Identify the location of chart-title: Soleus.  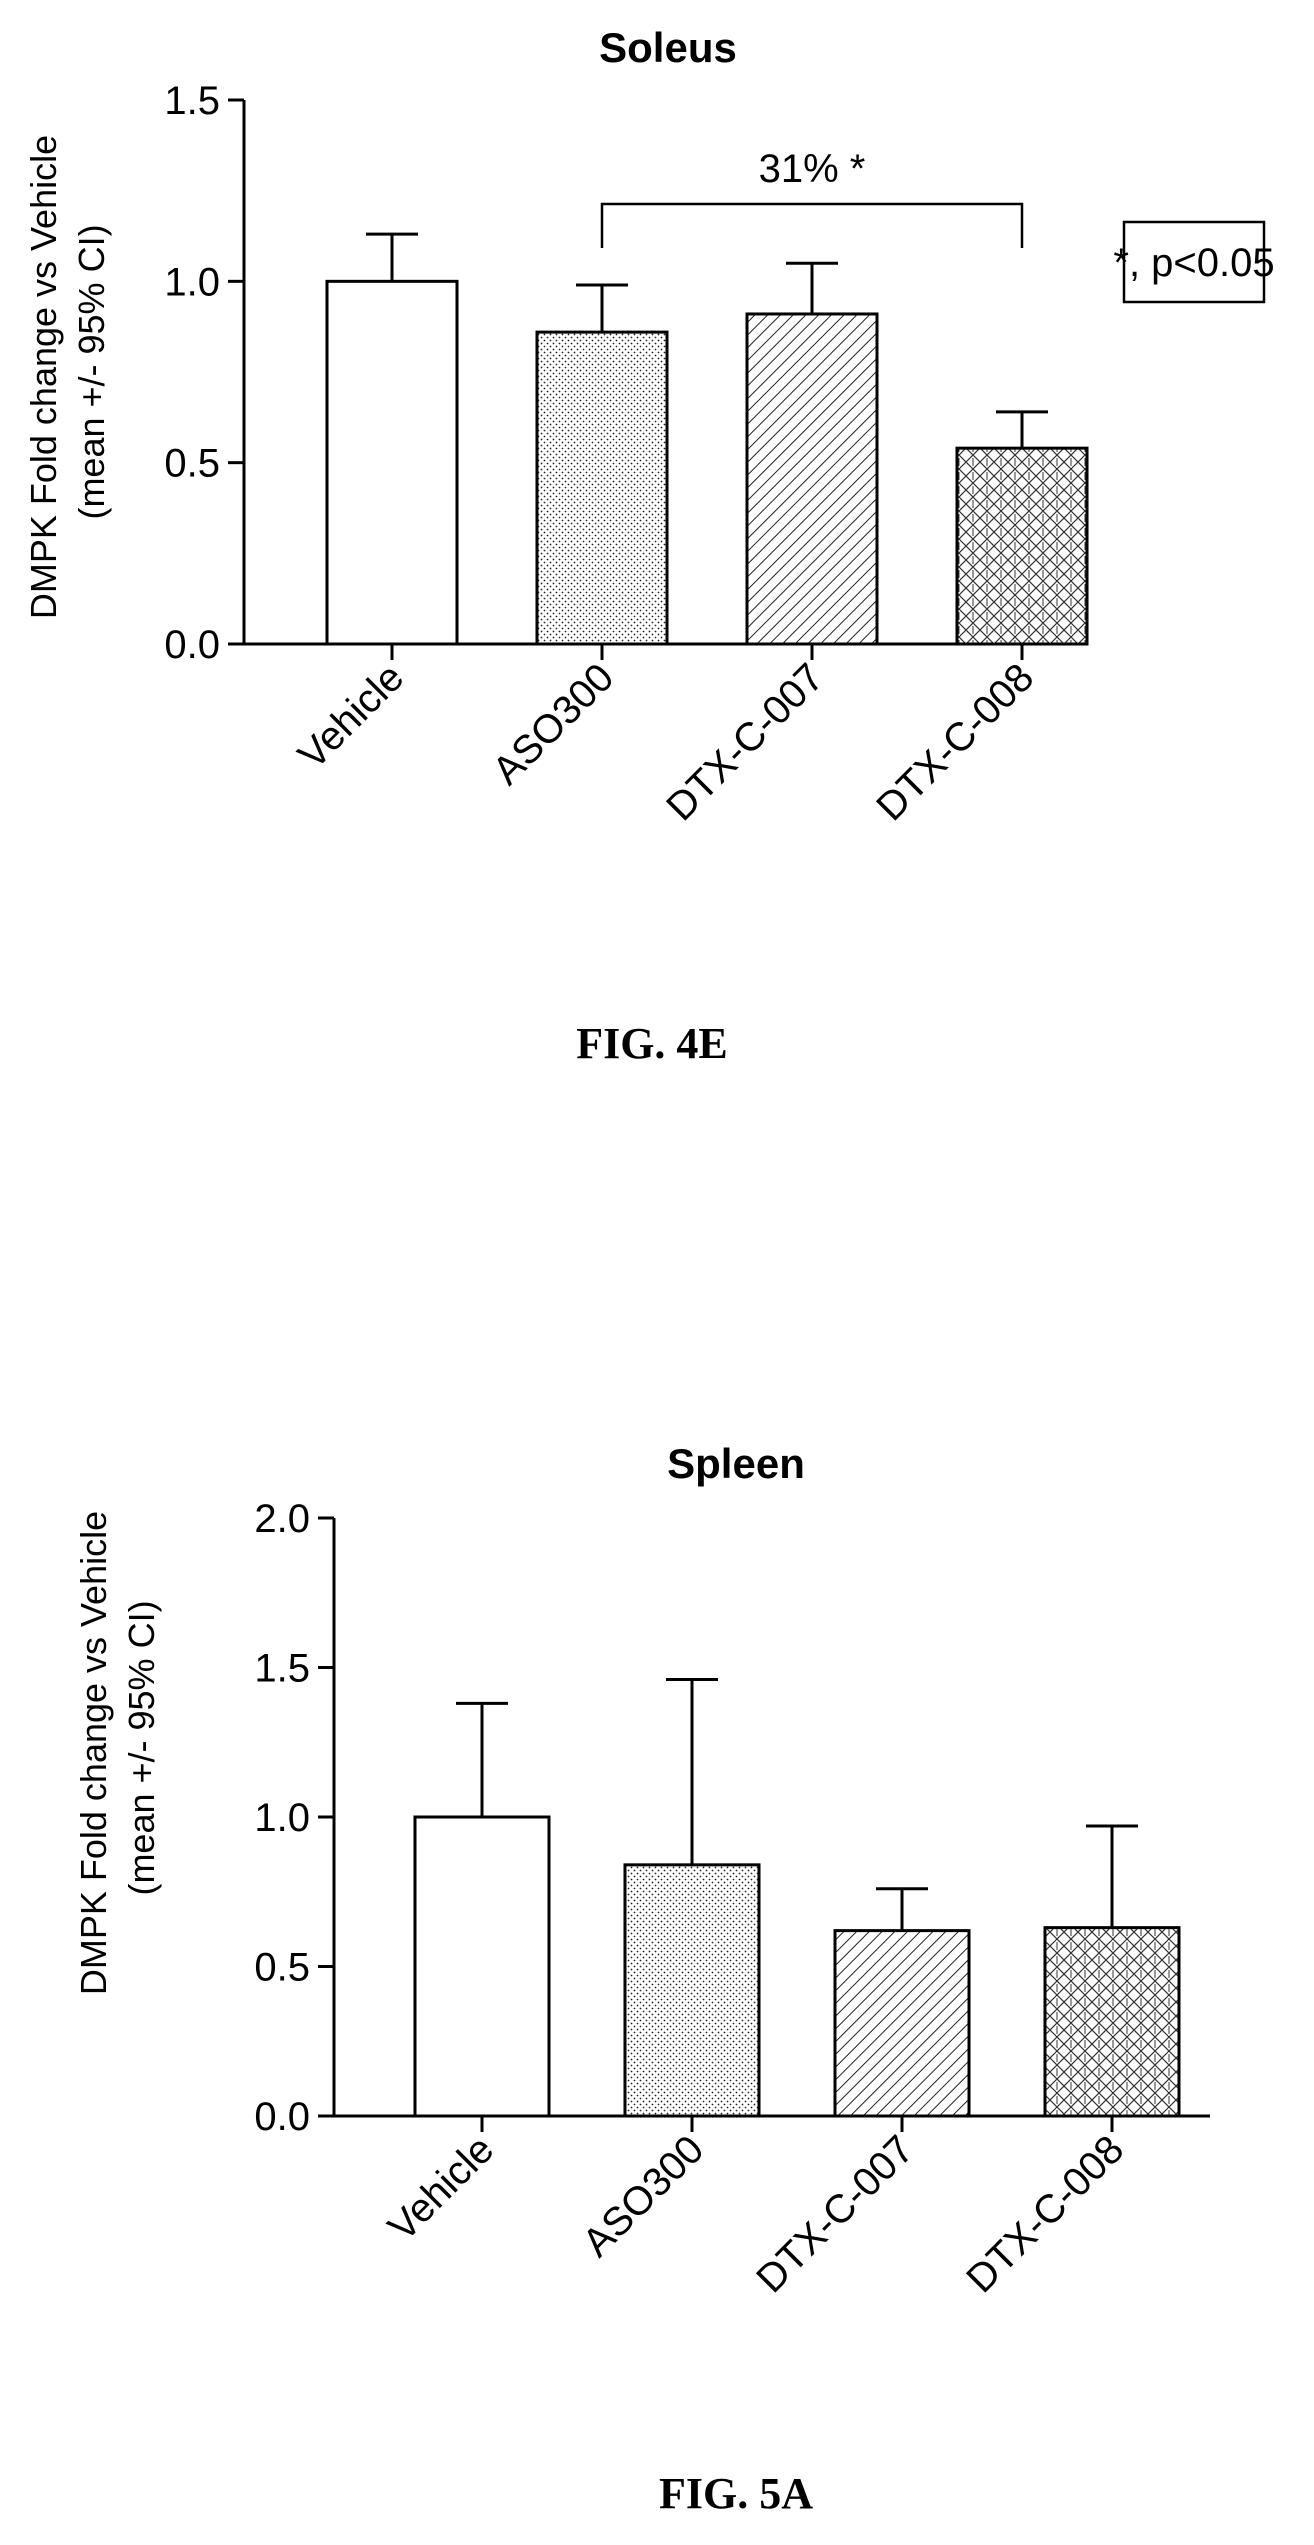
(668, 47).